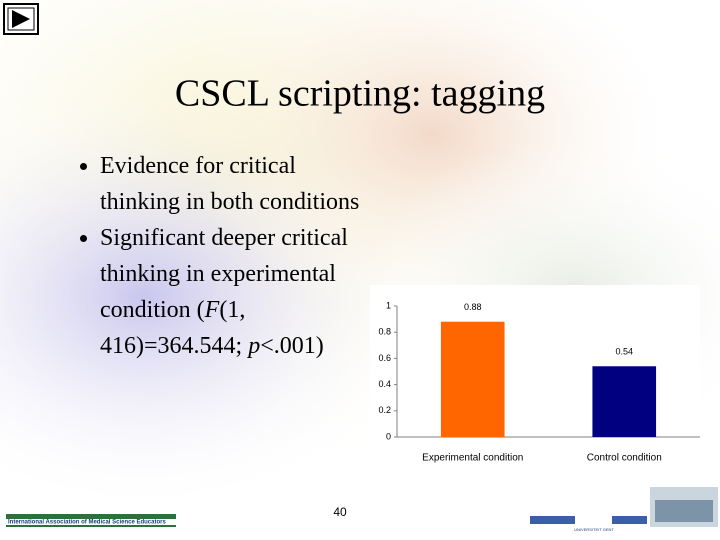 The width and height of the screenshot is (720, 540). What do you see at coordinates (388, 436) in the screenshot?
I see `y-tick-label: 0` at bounding box center [388, 436].